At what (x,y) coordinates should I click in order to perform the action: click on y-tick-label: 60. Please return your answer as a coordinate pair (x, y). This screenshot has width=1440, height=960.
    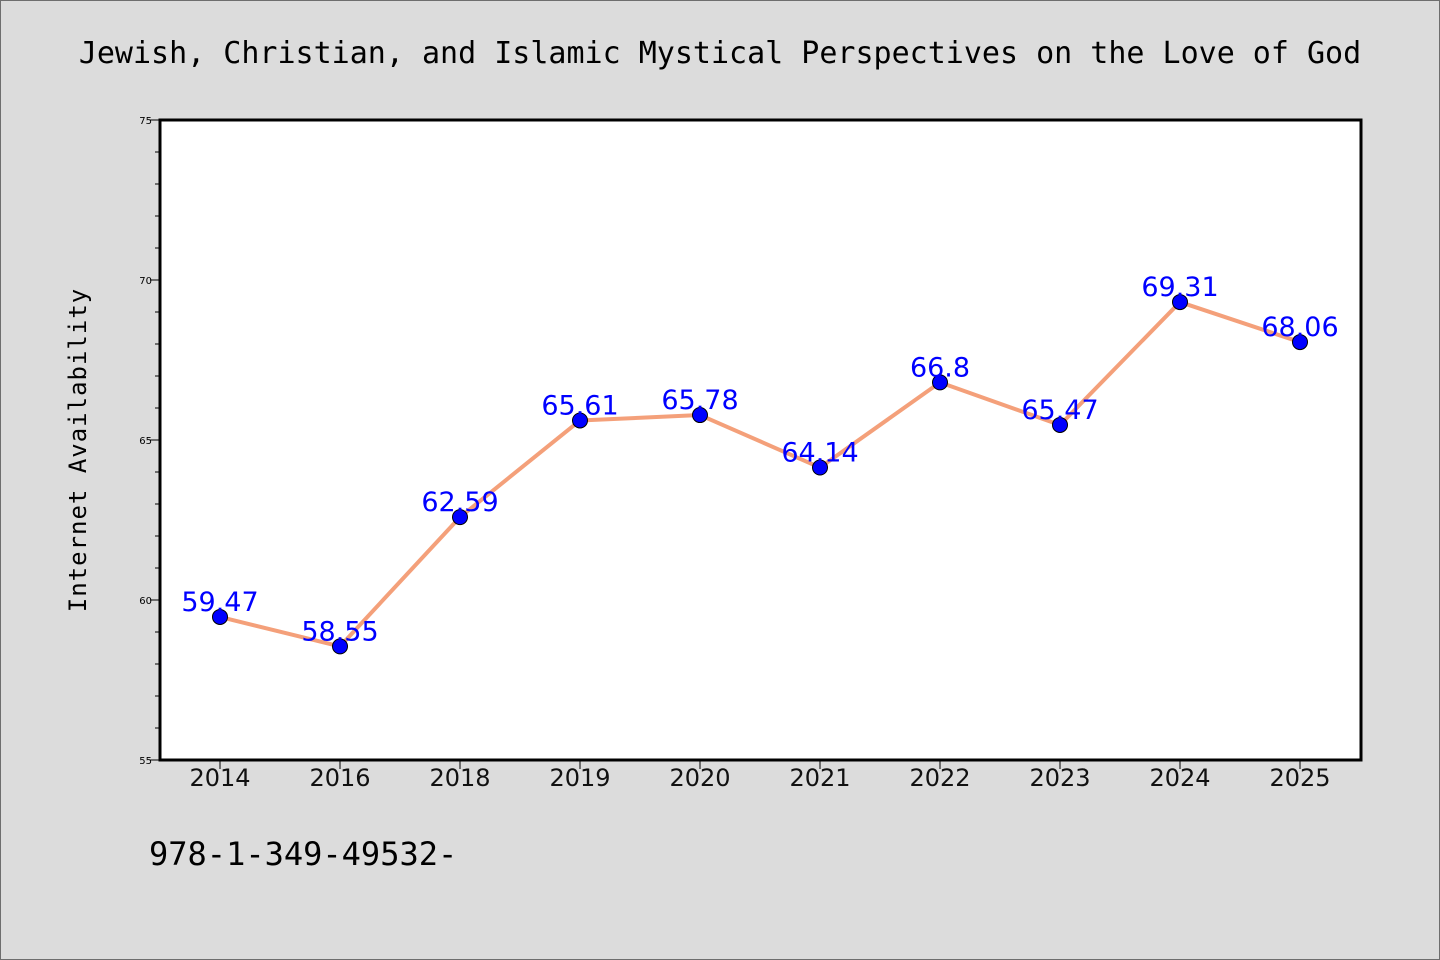
    Looking at the image, I should click on (145, 601).